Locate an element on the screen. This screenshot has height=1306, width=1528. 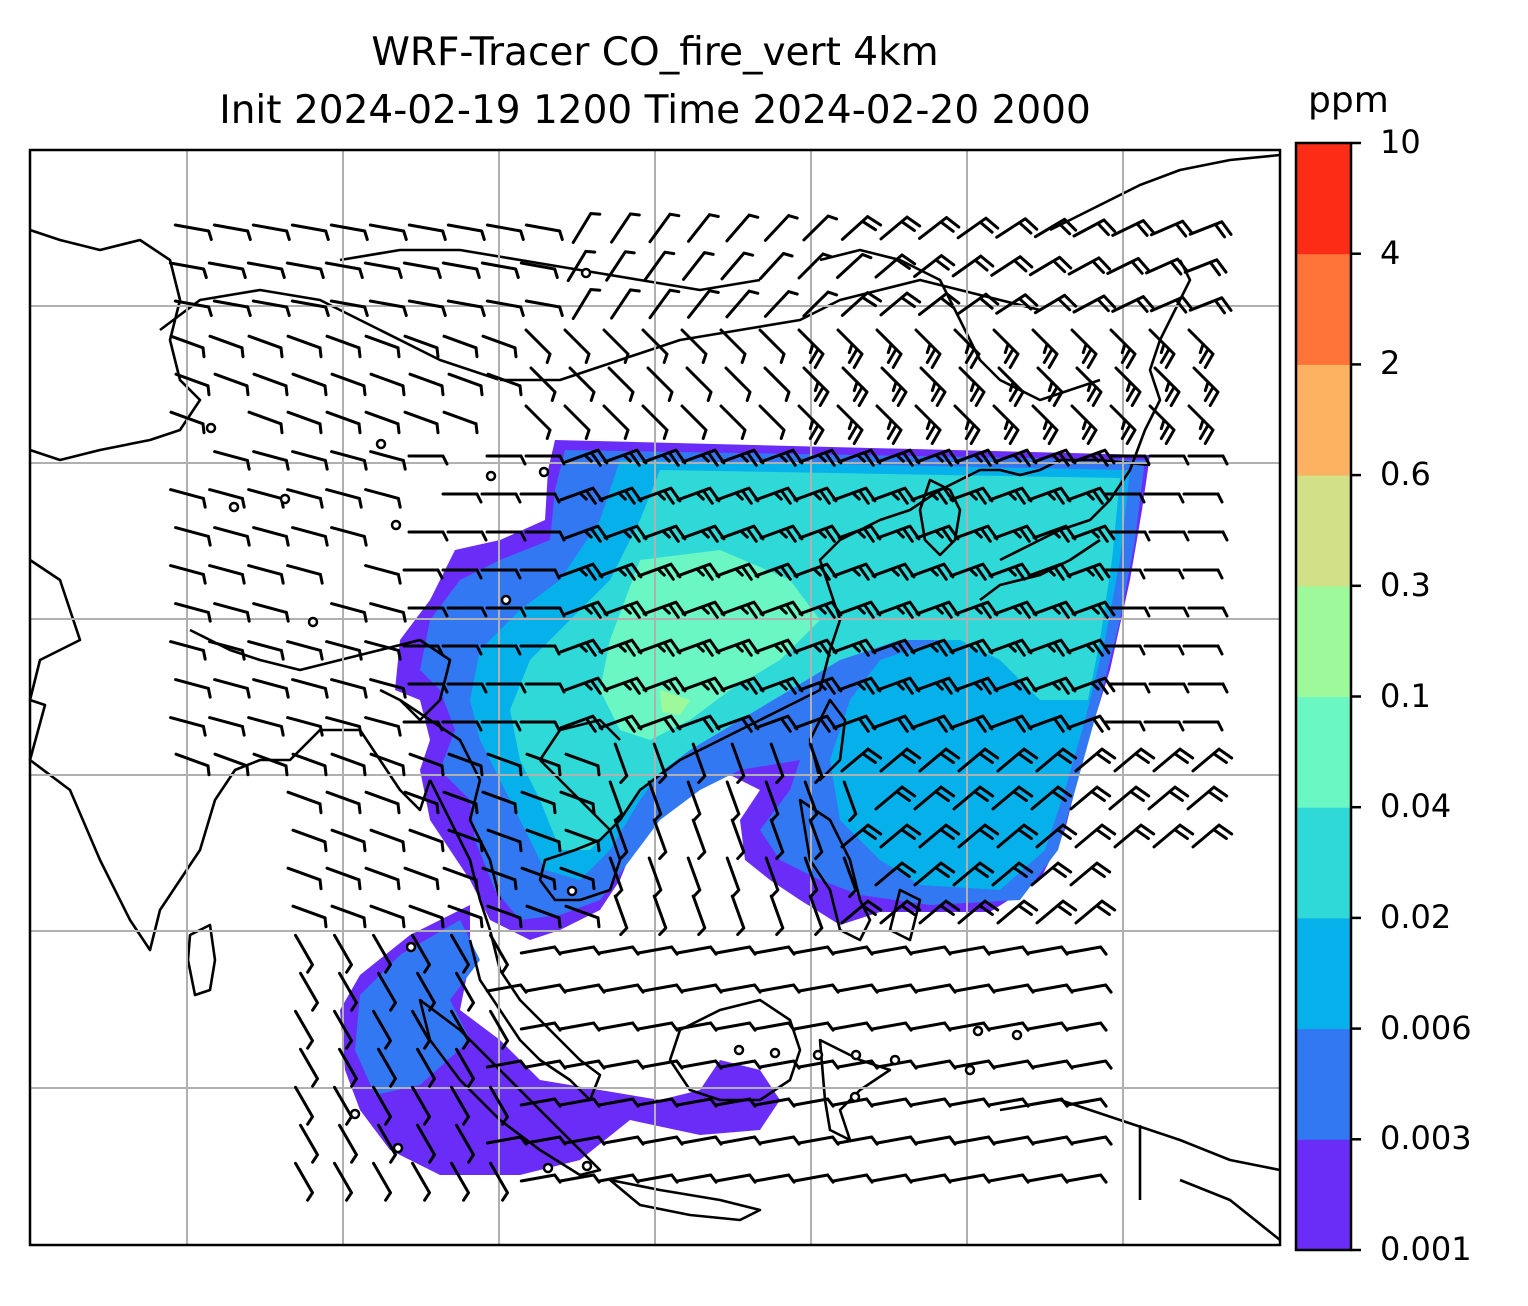
coastline-north-east-asia is located at coordinates (1165, 192).